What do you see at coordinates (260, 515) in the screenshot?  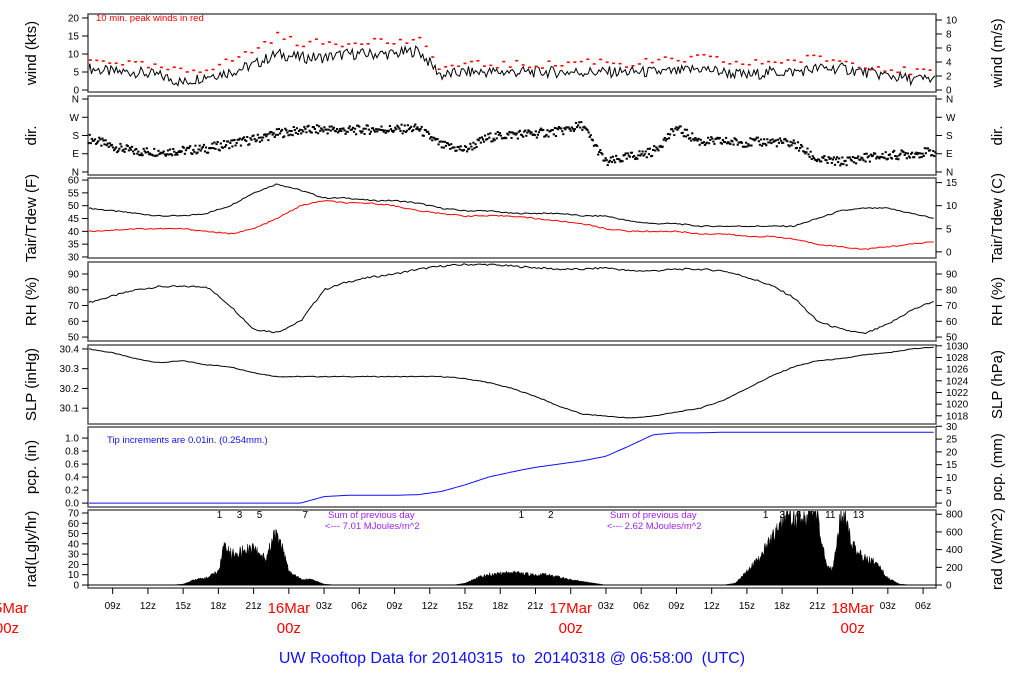 I see `hour-mark-label: 5` at bounding box center [260, 515].